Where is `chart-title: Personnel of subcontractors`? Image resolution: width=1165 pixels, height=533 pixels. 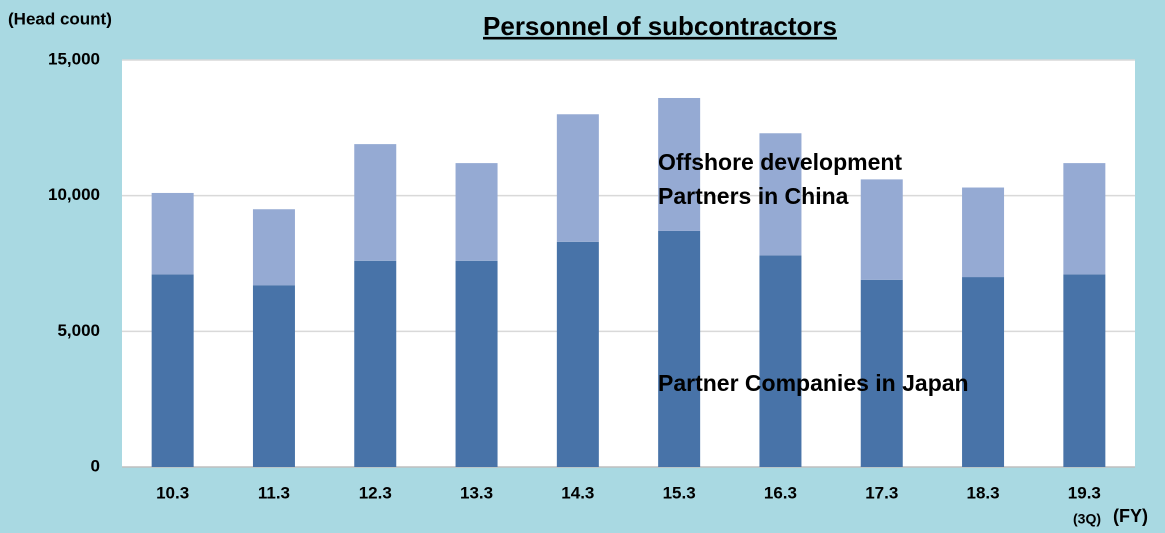 chart-title: Personnel of subcontractors is located at coordinates (660, 26).